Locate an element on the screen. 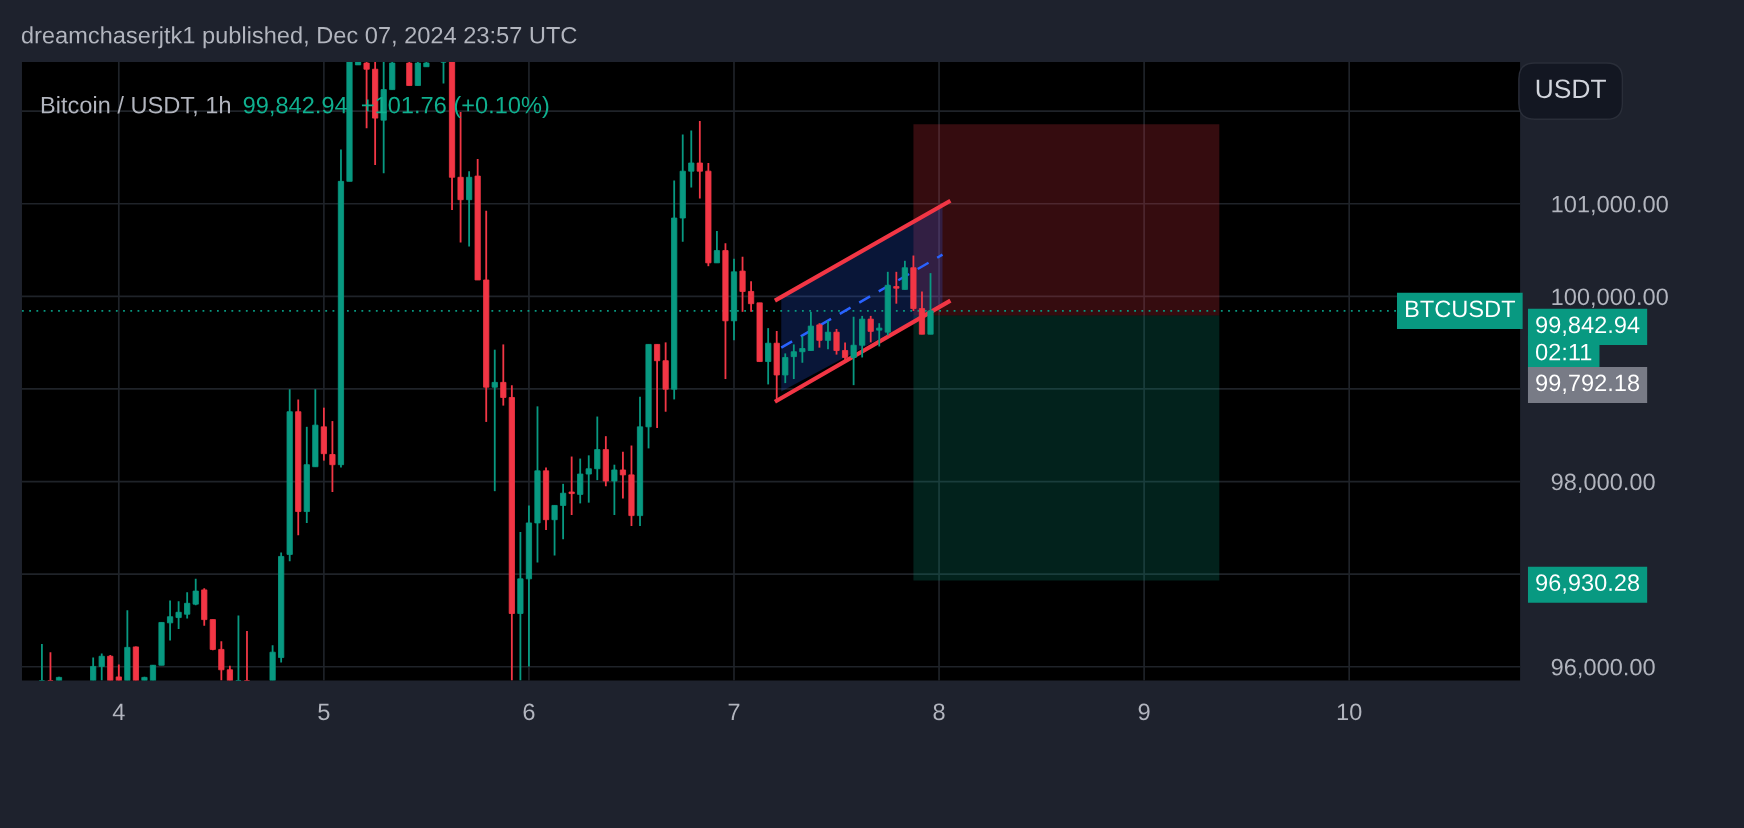 This screenshot has height=828, width=1744. text: 99,792.18 is located at coordinates (1588, 384).